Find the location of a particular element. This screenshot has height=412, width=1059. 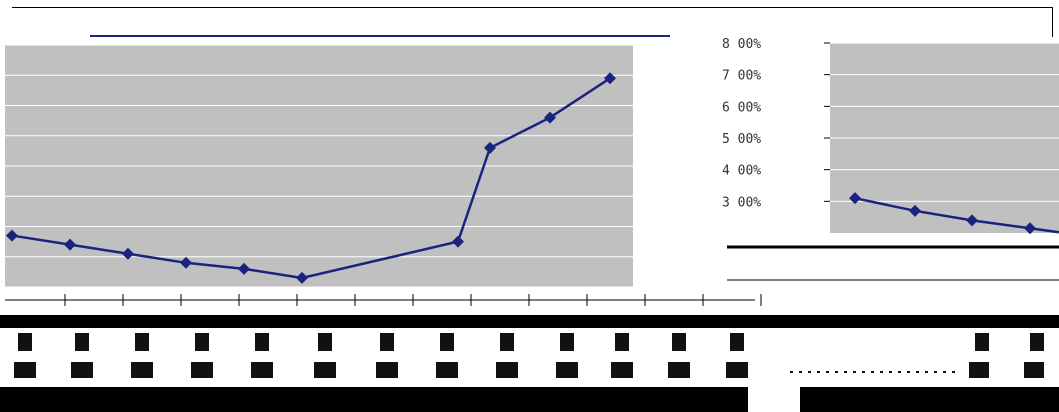

right-y-tick-label: 6 00% is located at coordinates (741, 107).